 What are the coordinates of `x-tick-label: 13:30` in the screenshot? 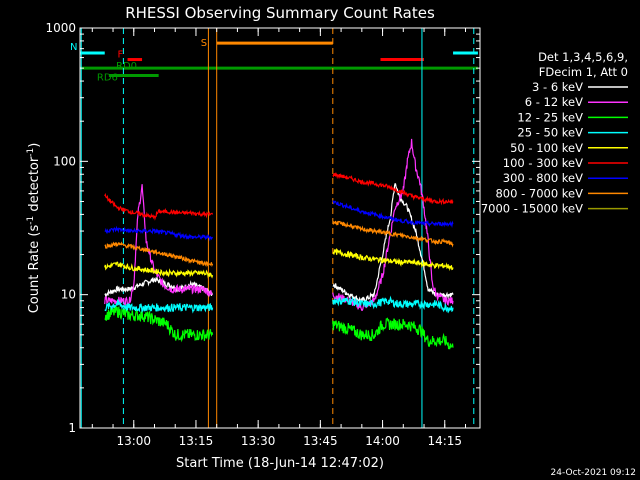 It's located at (258, 441).